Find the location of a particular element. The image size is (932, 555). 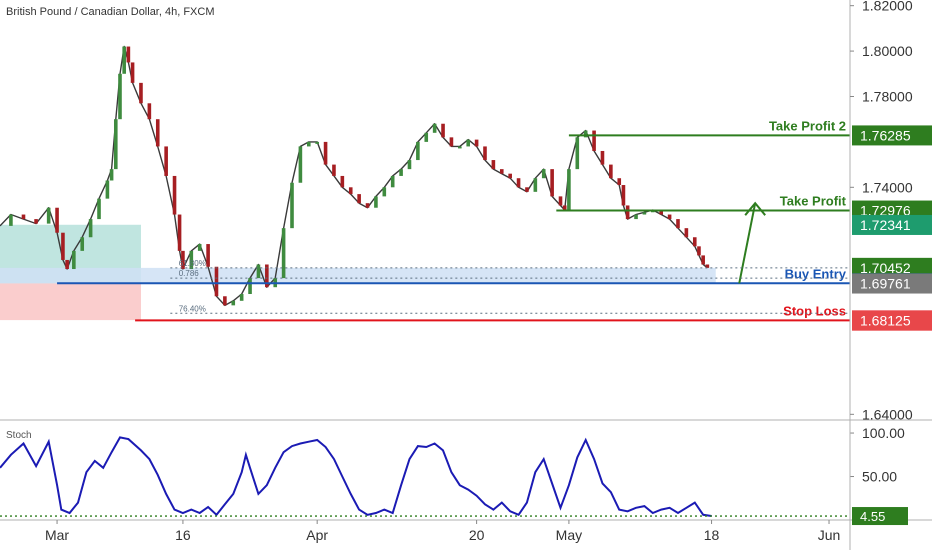

fib-label: 61.80% is located at coordinates (192, 263).